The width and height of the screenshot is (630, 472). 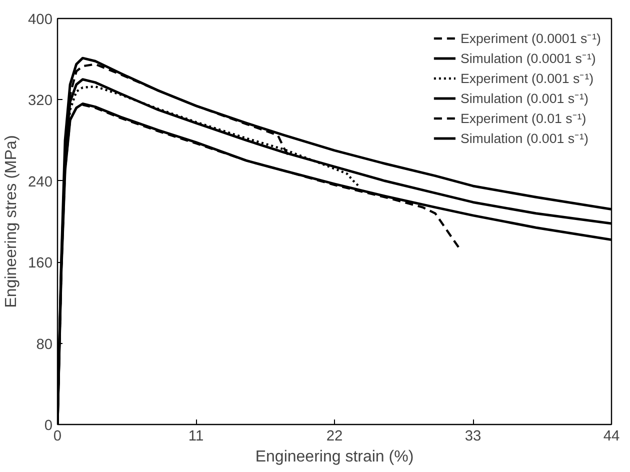 What do you see at coordinates (334, 457) in the screenshot?
I see `x-axis-title: Engineering strain (%)` at bounding box center [334, 457].